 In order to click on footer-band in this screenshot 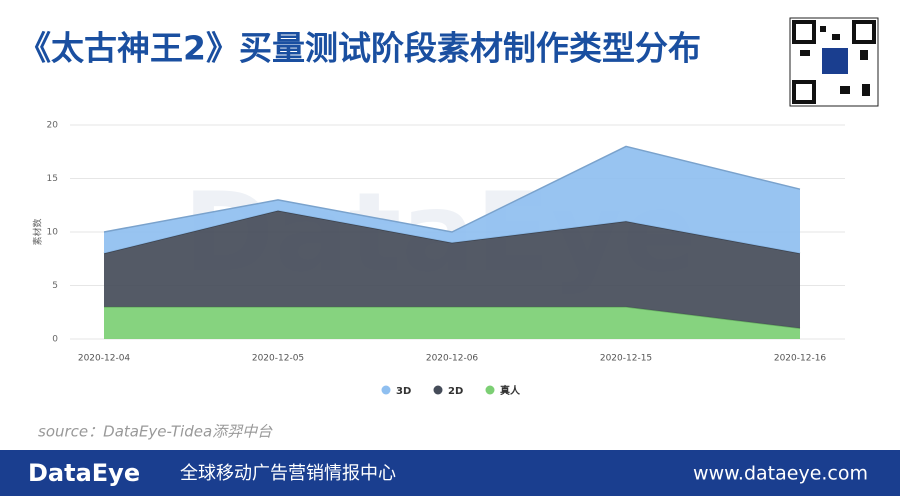, I will do `click(450, 473)`.